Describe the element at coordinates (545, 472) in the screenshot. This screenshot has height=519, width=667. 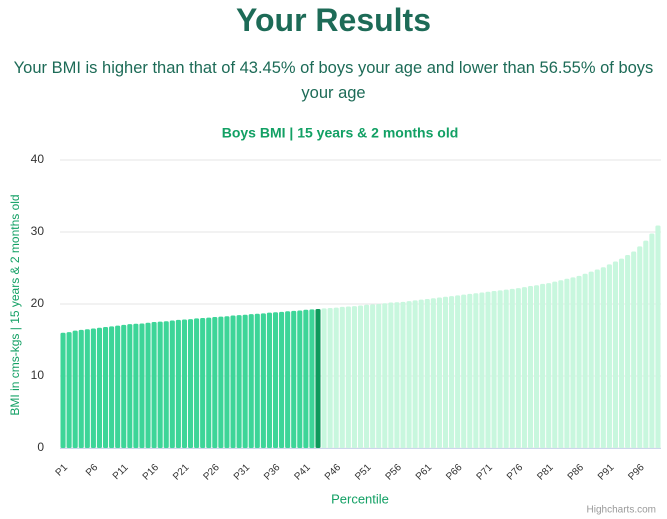
I see `x-tick-label: P81` at that location.